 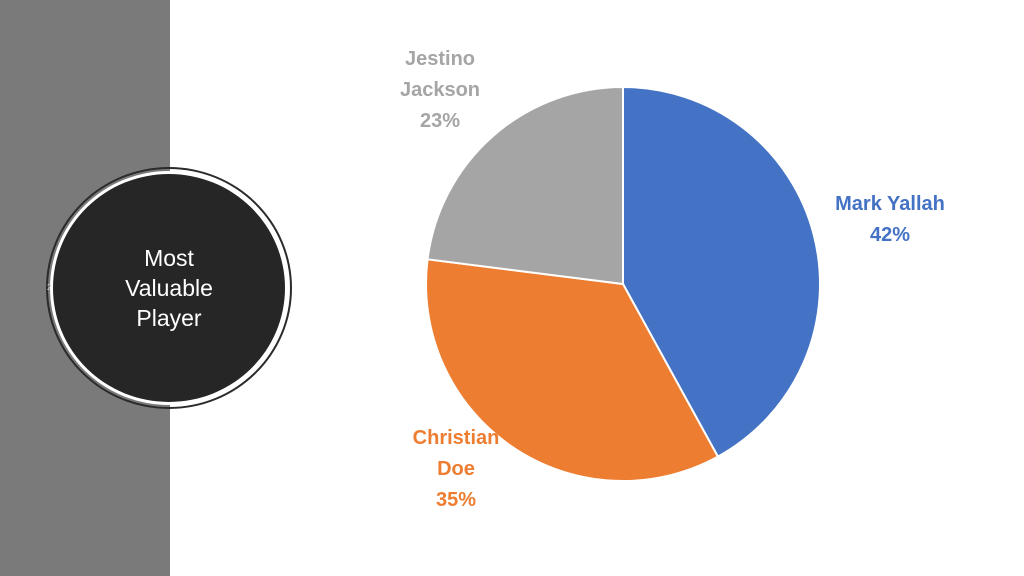 I want to click on pie-slice-jestino-jackson, so click(x=525, y=185).